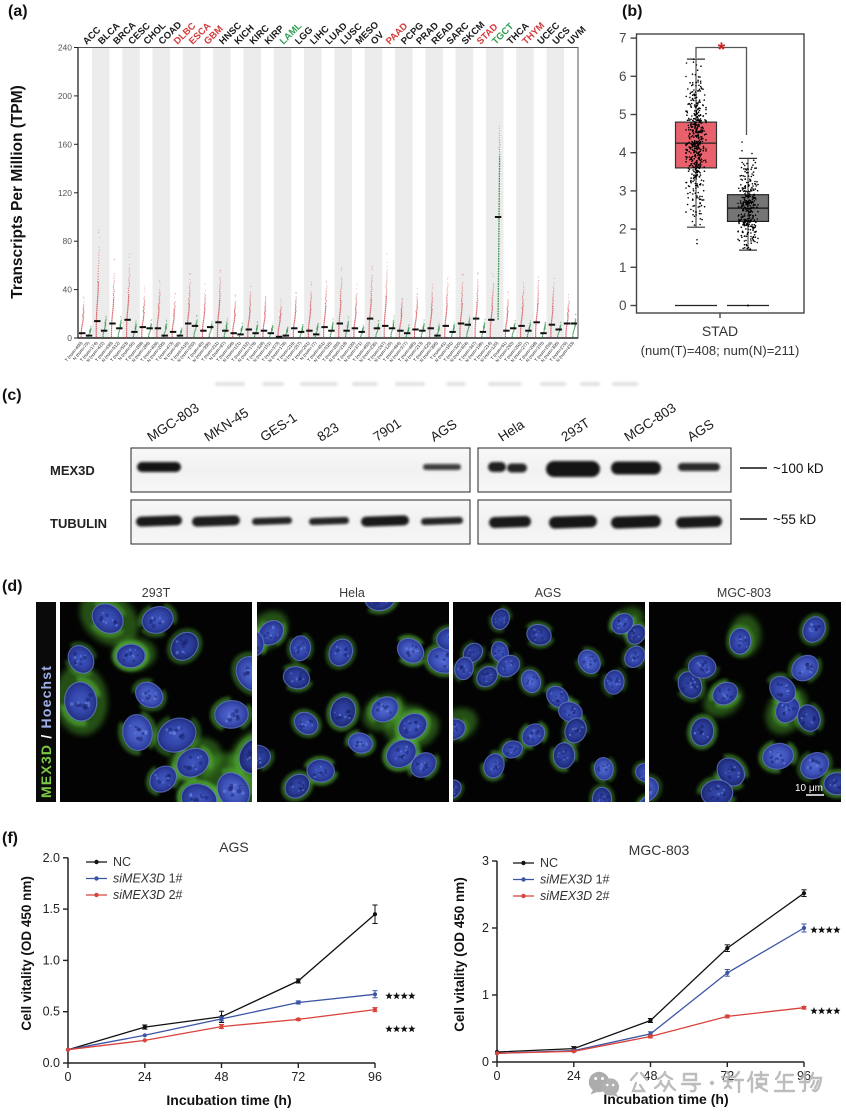 This screenshot has height=1119, width=846. What do you see at coordinates (65, 96) in the screenshot?
I see `svg-text: 200` at bounding box center [65, 96].